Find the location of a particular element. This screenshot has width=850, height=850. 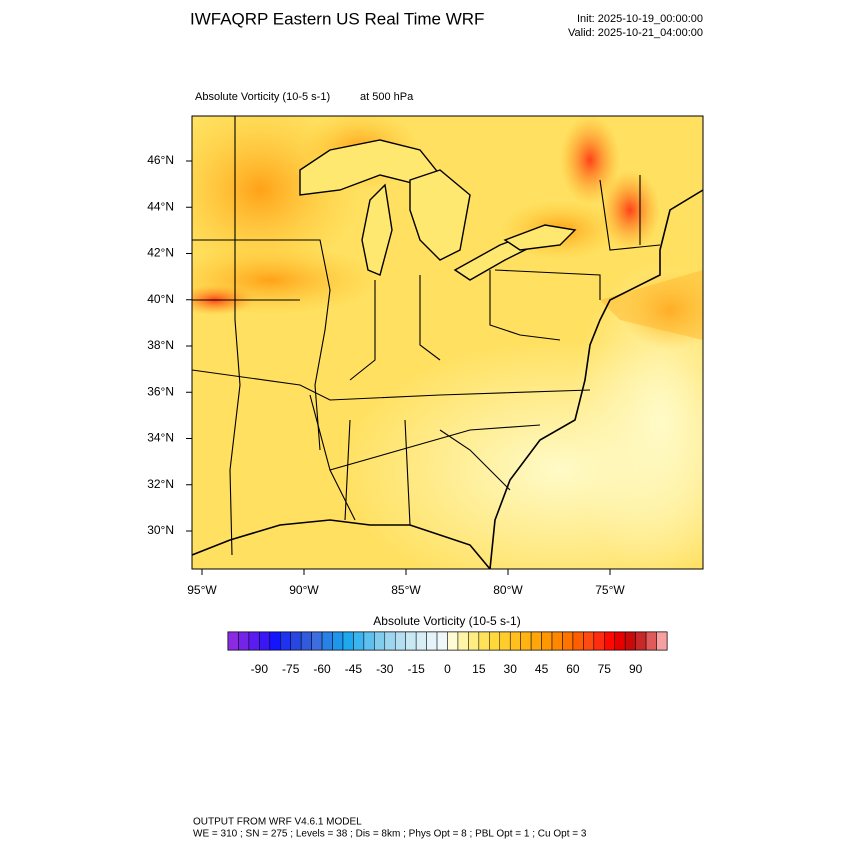

colorbar-tick-label: 90 is located at coordinates (636, 669).